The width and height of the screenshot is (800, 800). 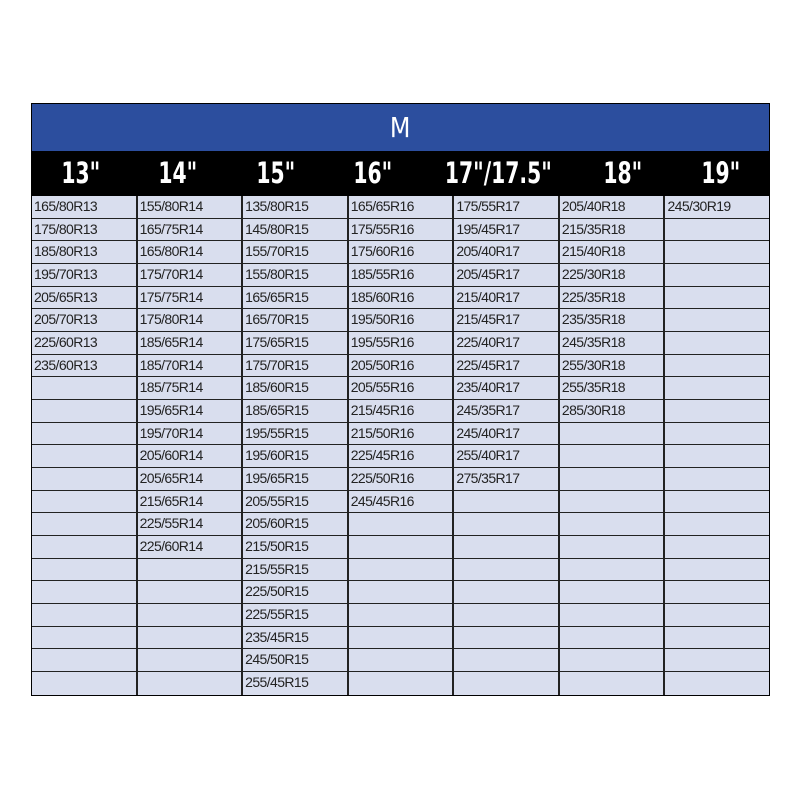 I want to click on table-cell: 205/45R17, so click(x=506, y=275).